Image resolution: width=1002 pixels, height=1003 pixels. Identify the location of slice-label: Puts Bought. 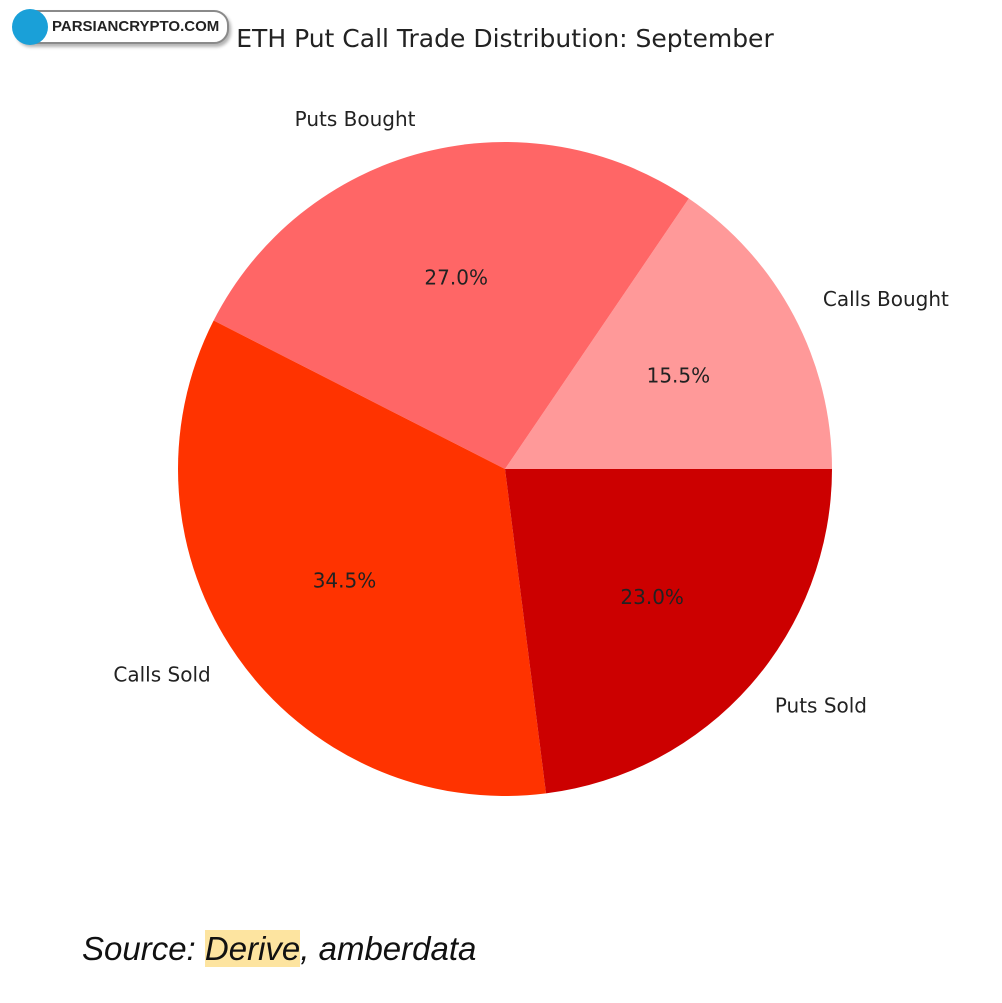
(355, 119).